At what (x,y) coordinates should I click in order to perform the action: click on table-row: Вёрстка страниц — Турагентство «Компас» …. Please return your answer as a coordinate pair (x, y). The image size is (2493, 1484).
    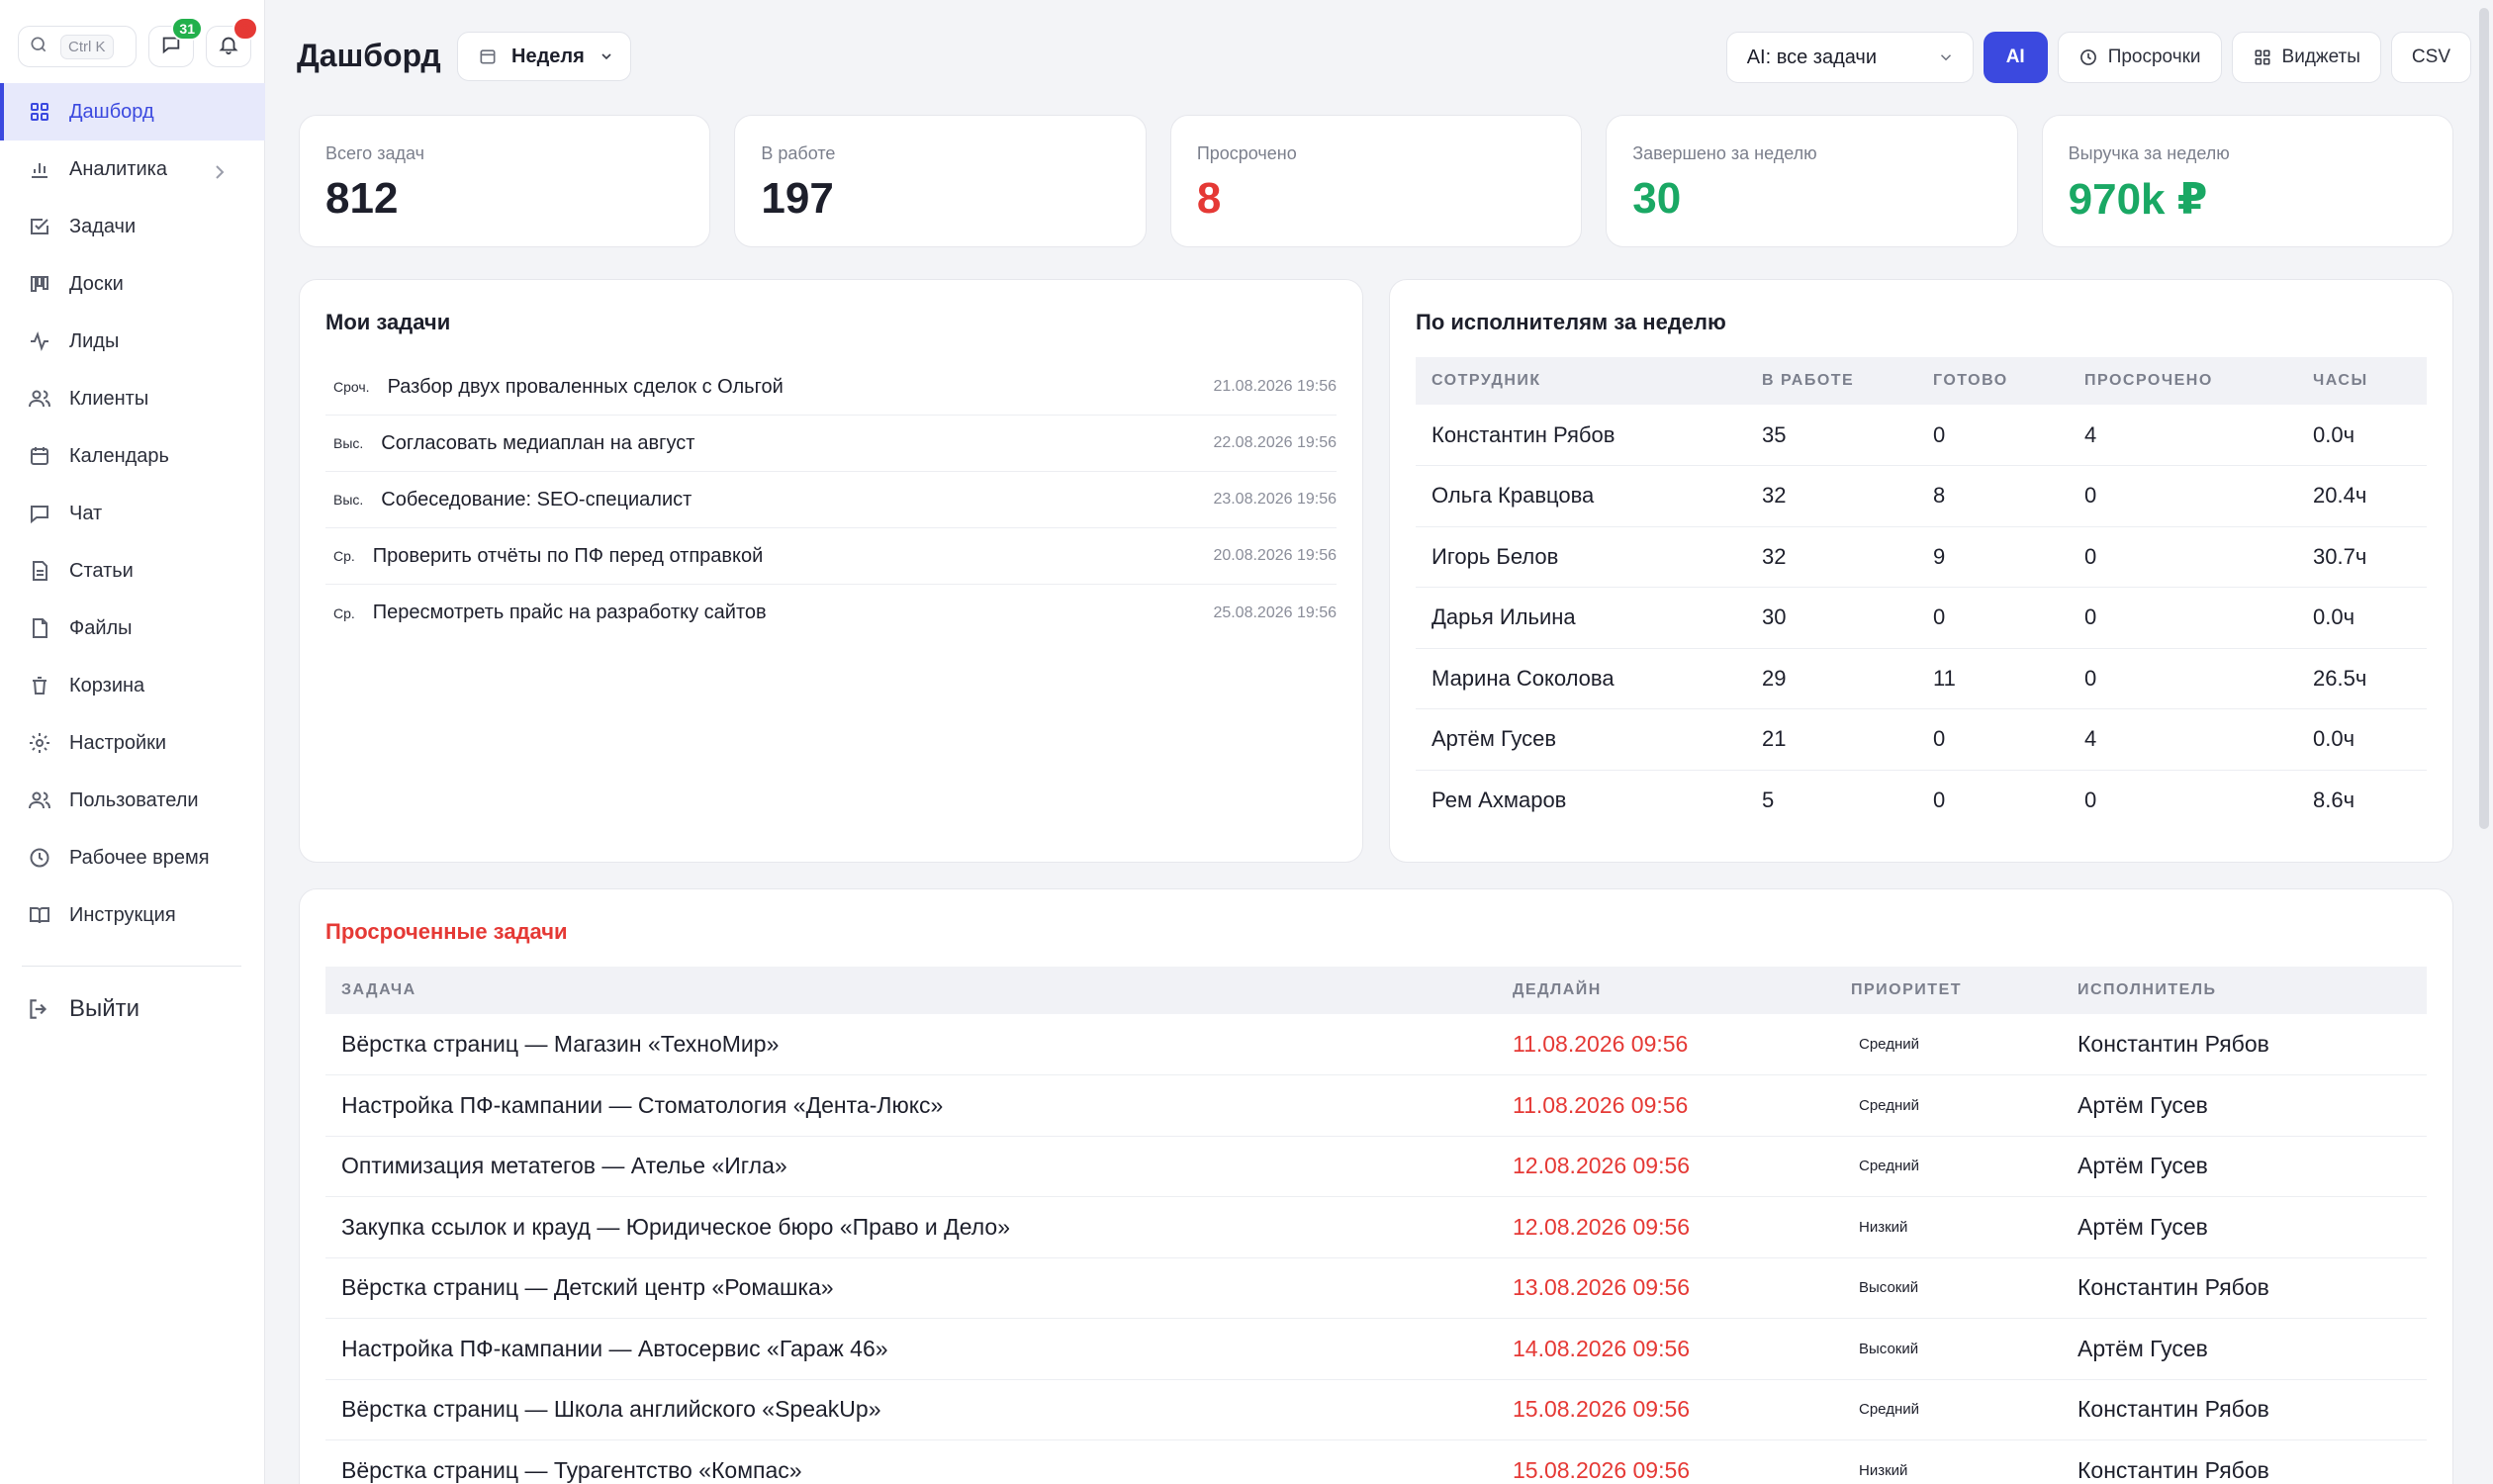
    Looking at the image, I should click on (1376, 1461).